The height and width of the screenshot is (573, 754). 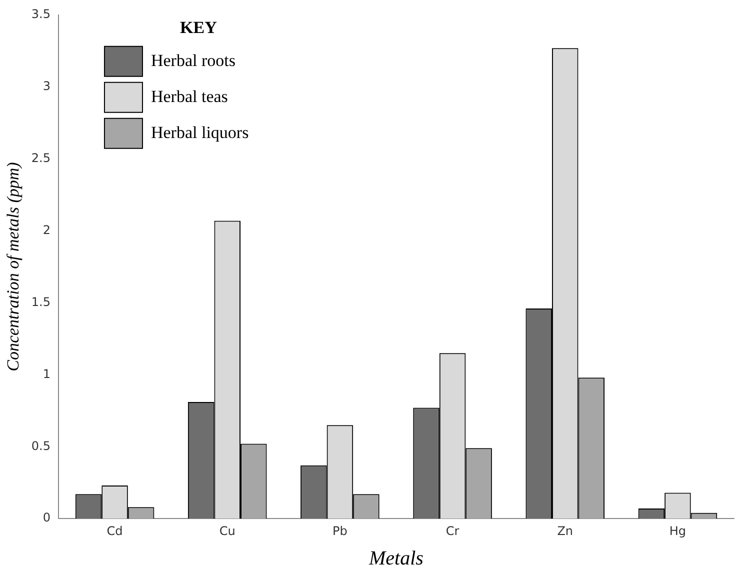 I want to click on legend-title: KEY, so click(x=198, y=27).